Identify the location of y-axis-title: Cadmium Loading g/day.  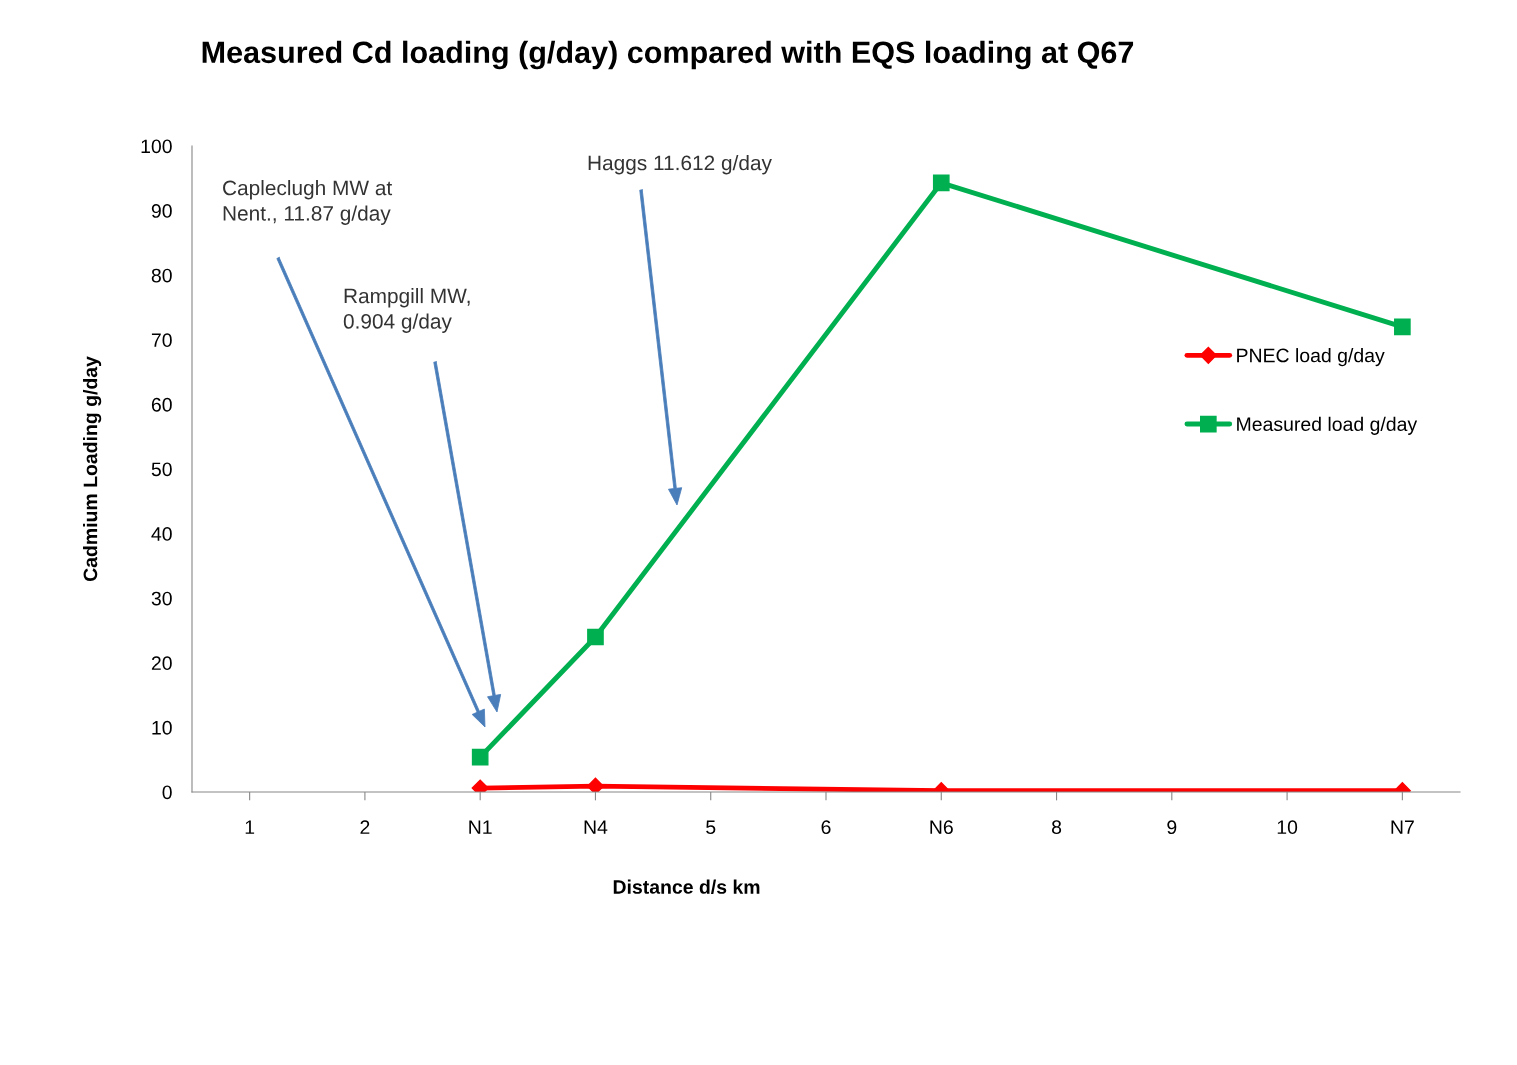
(92, 469).